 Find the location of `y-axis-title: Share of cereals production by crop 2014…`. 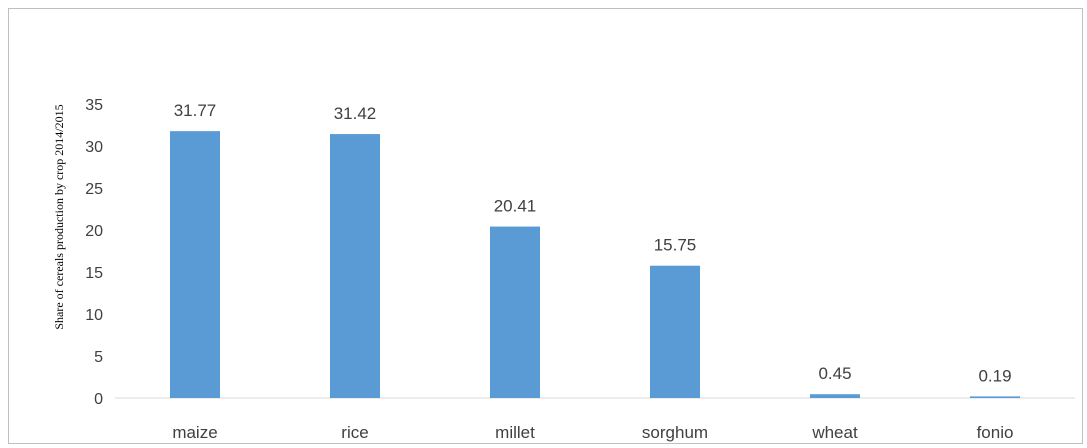

y-axis-title: Share of cereals production by crop 2014… is located at coordinates (59, 216).